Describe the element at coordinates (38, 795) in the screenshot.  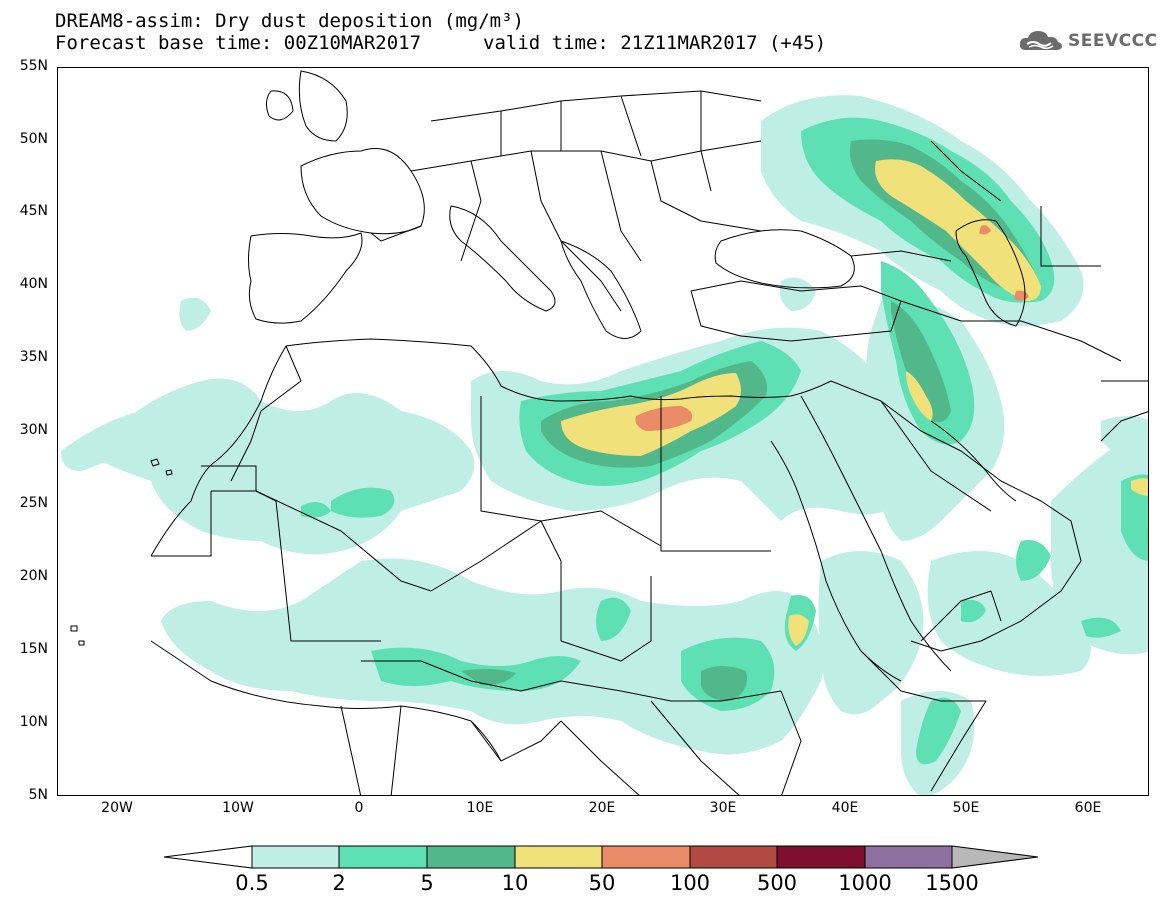
I see `lat-label: 5N` at that location.